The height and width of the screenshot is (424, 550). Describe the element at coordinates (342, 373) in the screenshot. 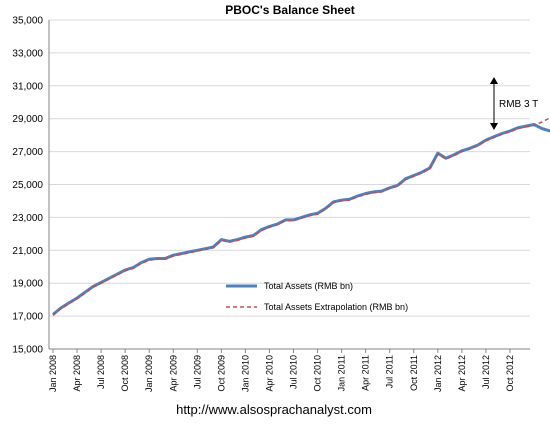

I see `x-tick-label: Jan 2011` at that location.